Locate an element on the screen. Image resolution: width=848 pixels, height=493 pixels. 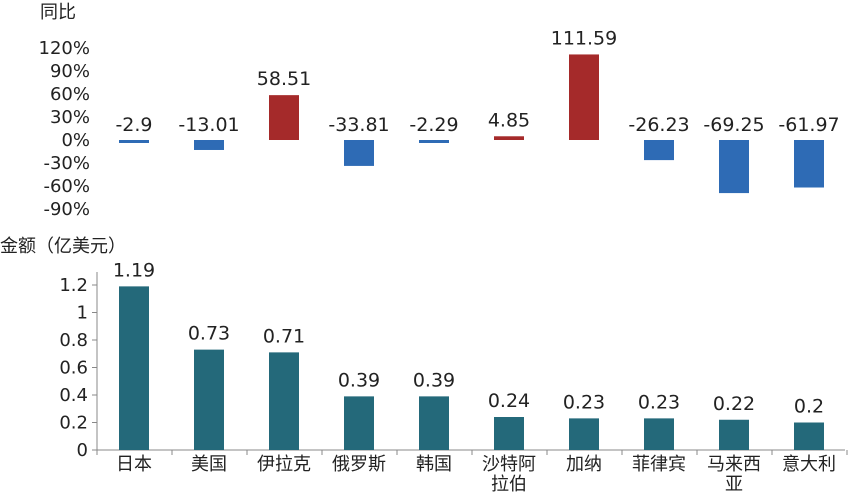
category-label: 马来西 is located at coordinates (734, 464).